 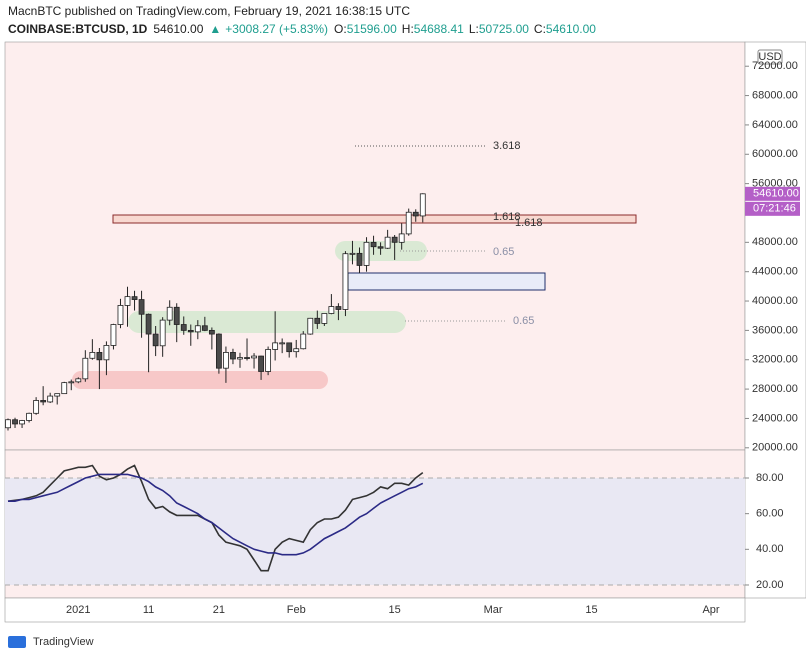 What do you see at coordinates (710, 610) in the screenshot?
I see `x-tick-label: Apr` at bounding box center [710, 610].